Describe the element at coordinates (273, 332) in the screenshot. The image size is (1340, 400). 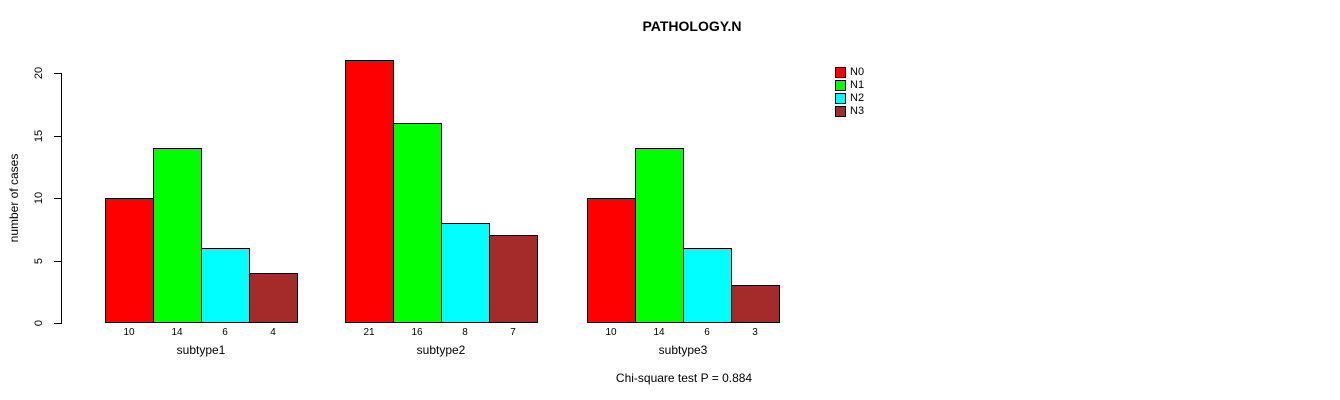
I see `bar-value-label: 4` at that location.